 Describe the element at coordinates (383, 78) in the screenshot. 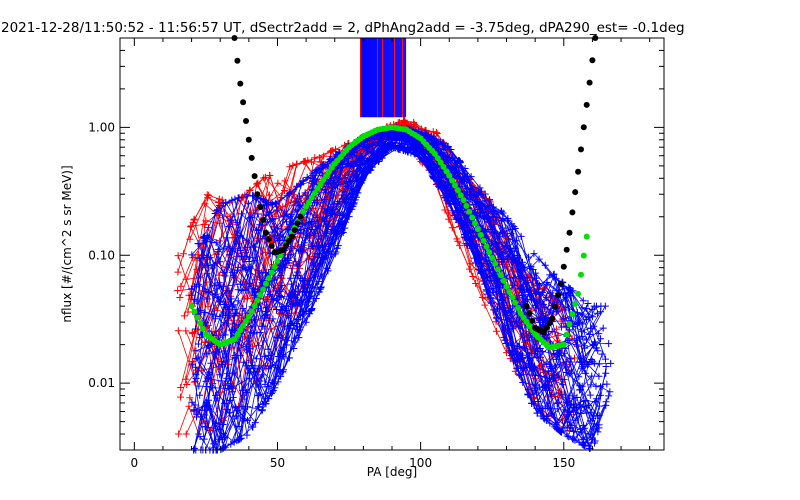

I see `spike-band` at that location.